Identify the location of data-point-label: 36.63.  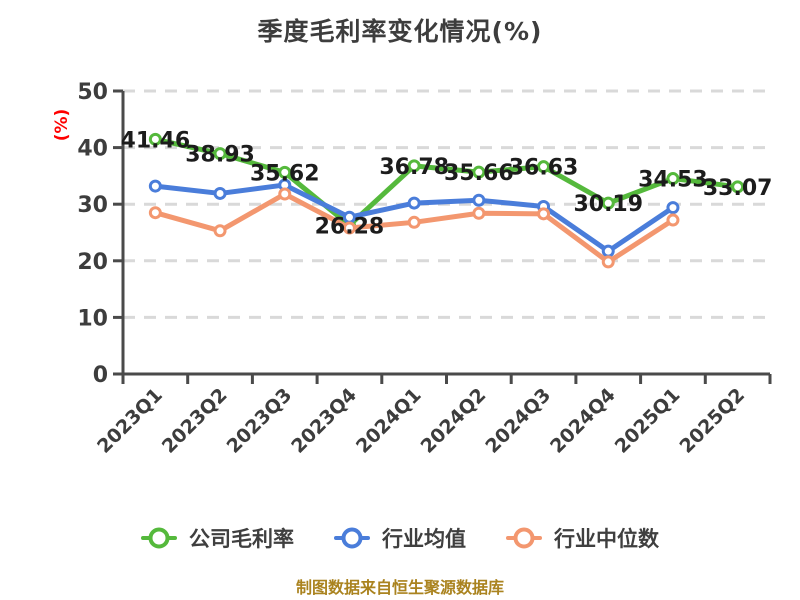
(544, 168).